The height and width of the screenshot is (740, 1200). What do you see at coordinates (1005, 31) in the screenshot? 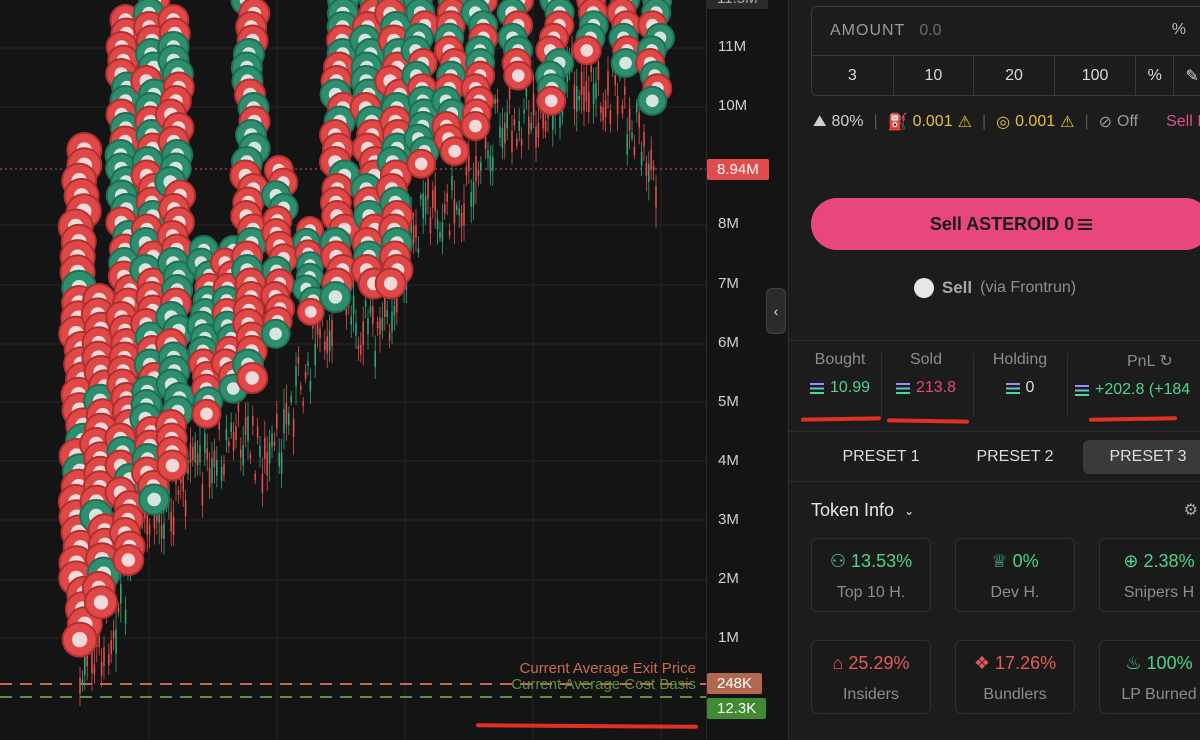
I see `amount-input: AMOUNT 0.0 %` at bounding box center [1005, 31].